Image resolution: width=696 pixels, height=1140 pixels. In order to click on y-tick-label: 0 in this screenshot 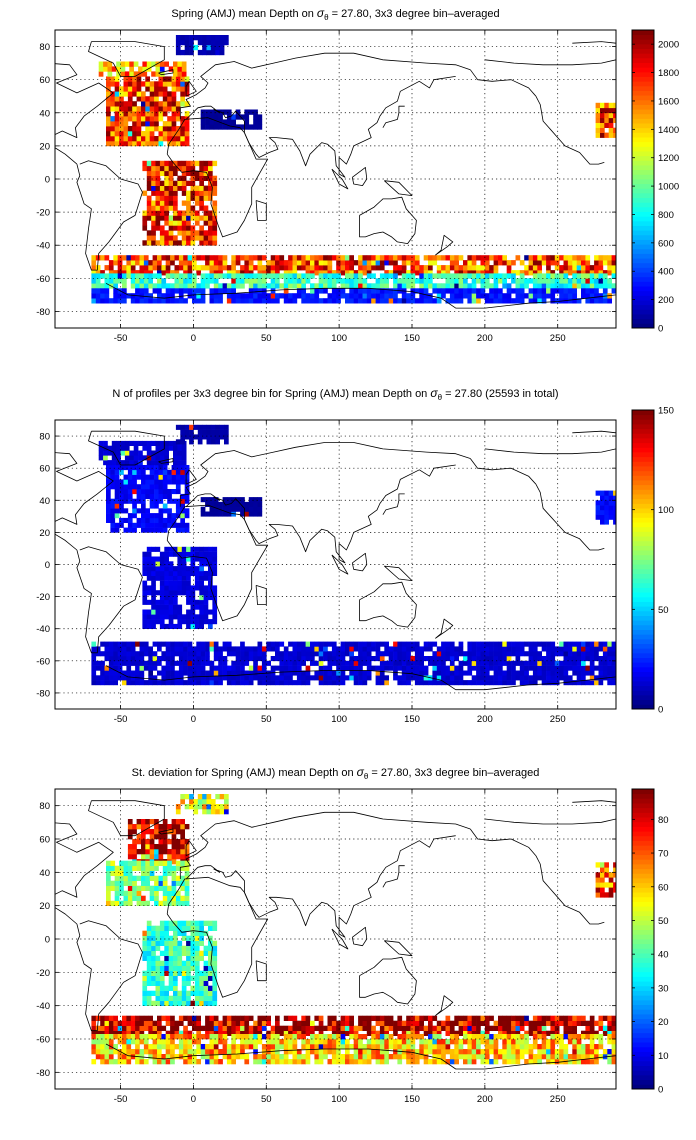, I will do `click(47, 565)`.